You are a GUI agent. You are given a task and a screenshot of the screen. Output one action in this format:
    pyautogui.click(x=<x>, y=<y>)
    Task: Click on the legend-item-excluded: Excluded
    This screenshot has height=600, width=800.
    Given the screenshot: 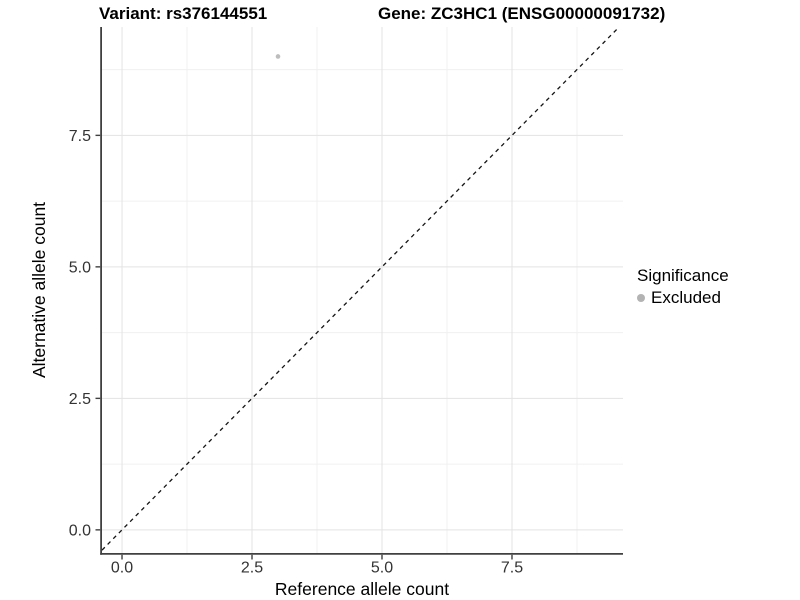 What is the action you would take?
    pyautogui.click(x=683, y=298)
    